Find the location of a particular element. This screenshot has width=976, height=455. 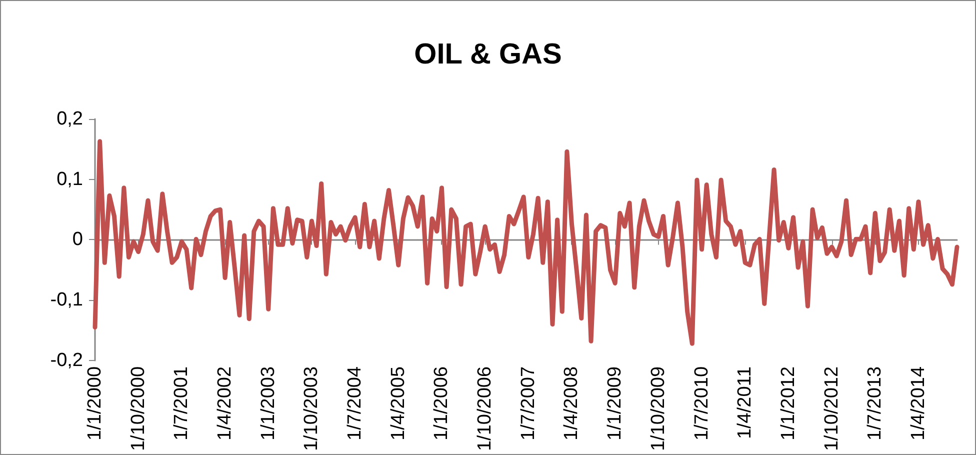

x-tick-label: 1/10/2006 is located at coordinates (485, 409).